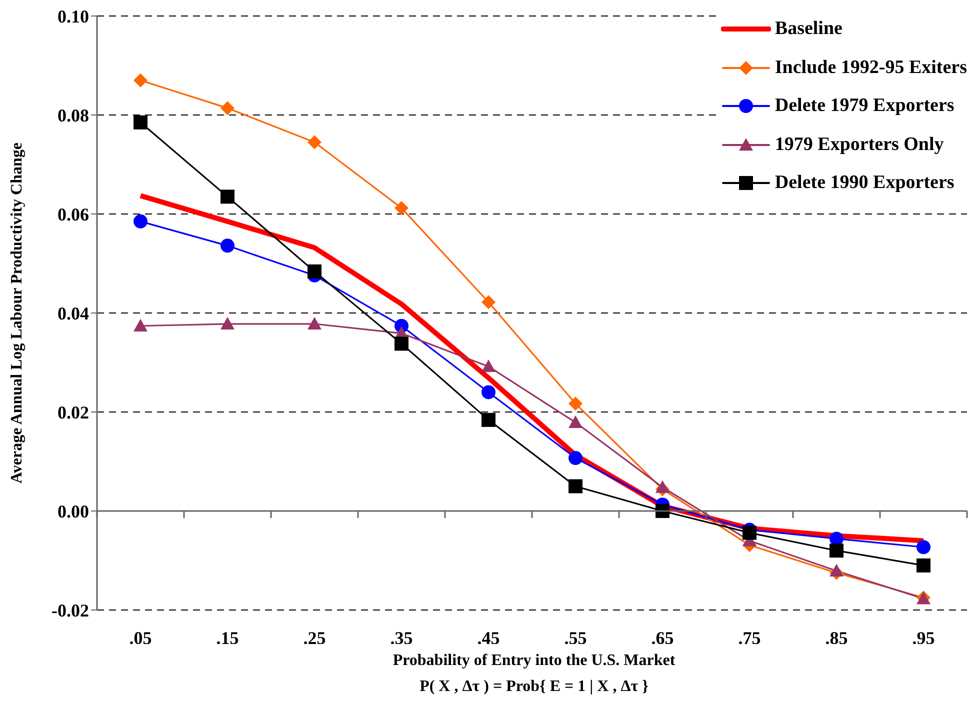  What do you see at coordinates (923, 638) in the screenshot?
I see `x-tick-label: .95` at bounding box center [923, 638].